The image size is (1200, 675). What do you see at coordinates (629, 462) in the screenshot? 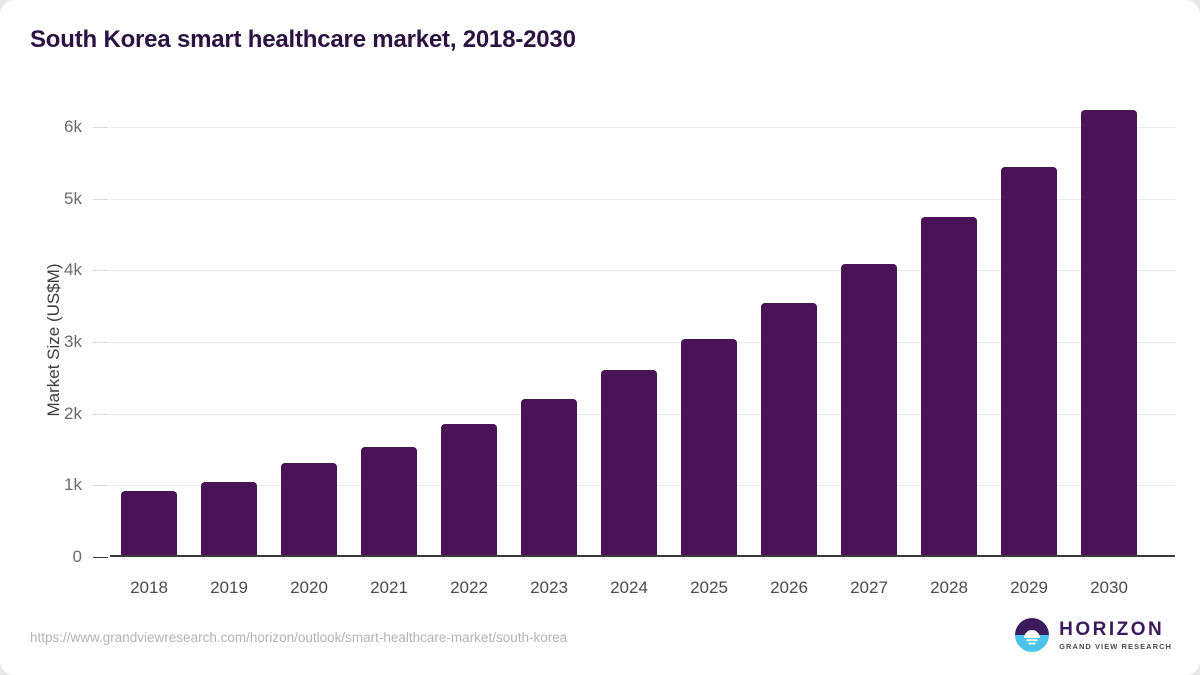
I see `bar-2024` at bounding box center [629, 462].